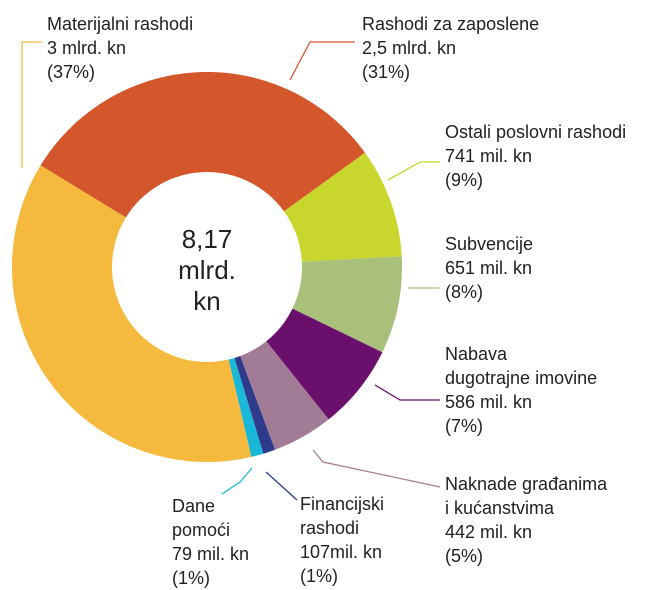 This screenshot has width=651, height=590. Describe the element at coordinates (488, 156) in the screenshot. I see `amount-label: 741 mil. kn` at that location.